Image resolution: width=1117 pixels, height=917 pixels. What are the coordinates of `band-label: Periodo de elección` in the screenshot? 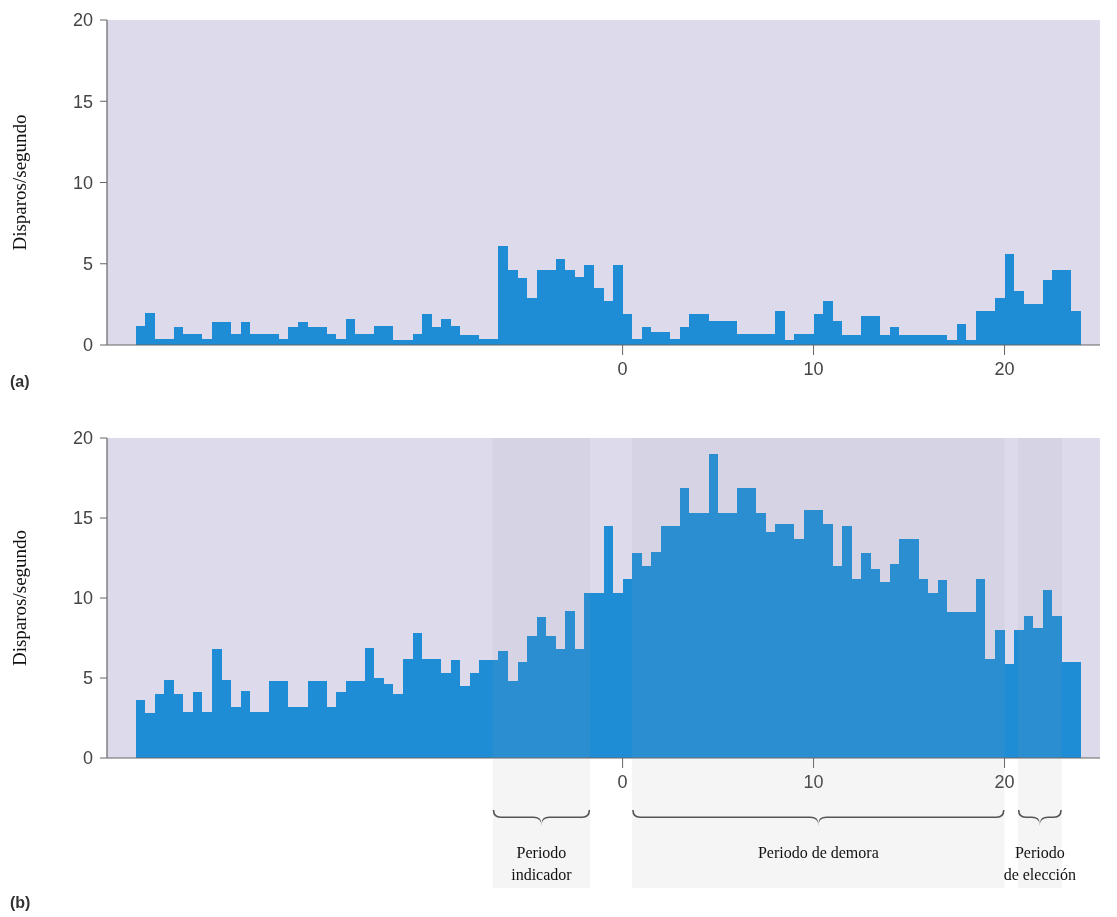 It's located at (1040, 863).